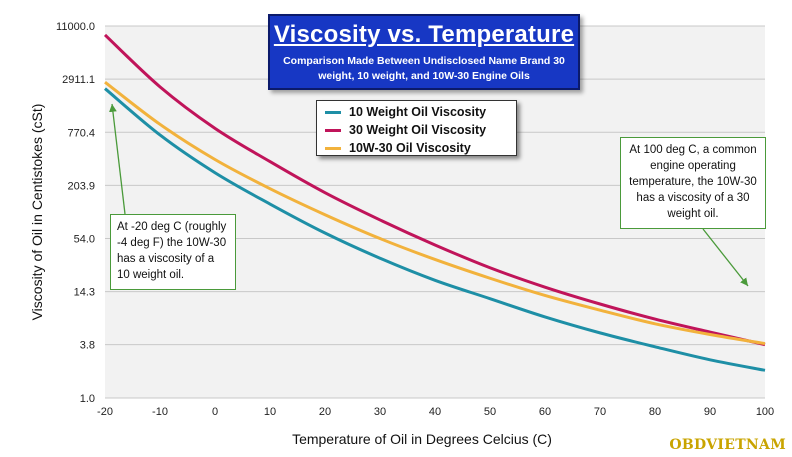 The width and height of the screenshot is (792, 457). I want to click on x-tick-label: 30, so click(380, 412).